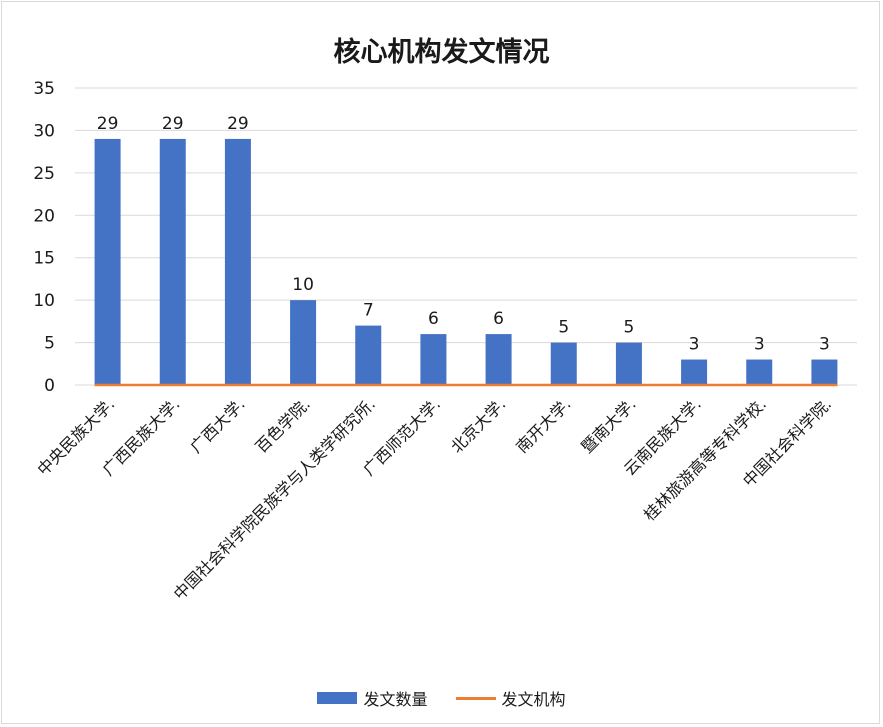  What do you see at coordinates (303, 285) in the screenshot?
I see `data-label: 10` at bounding box center [303, 285].